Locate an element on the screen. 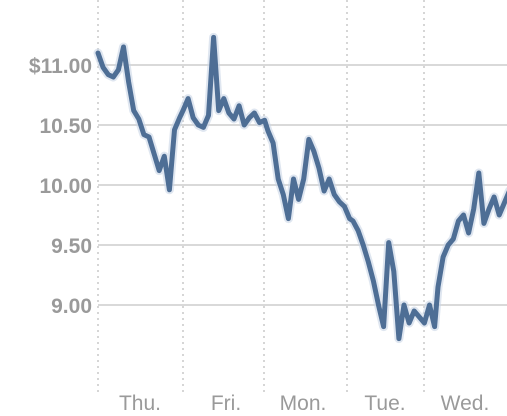  y-tick-label: 9.00 is located at coordinates (71, 306).